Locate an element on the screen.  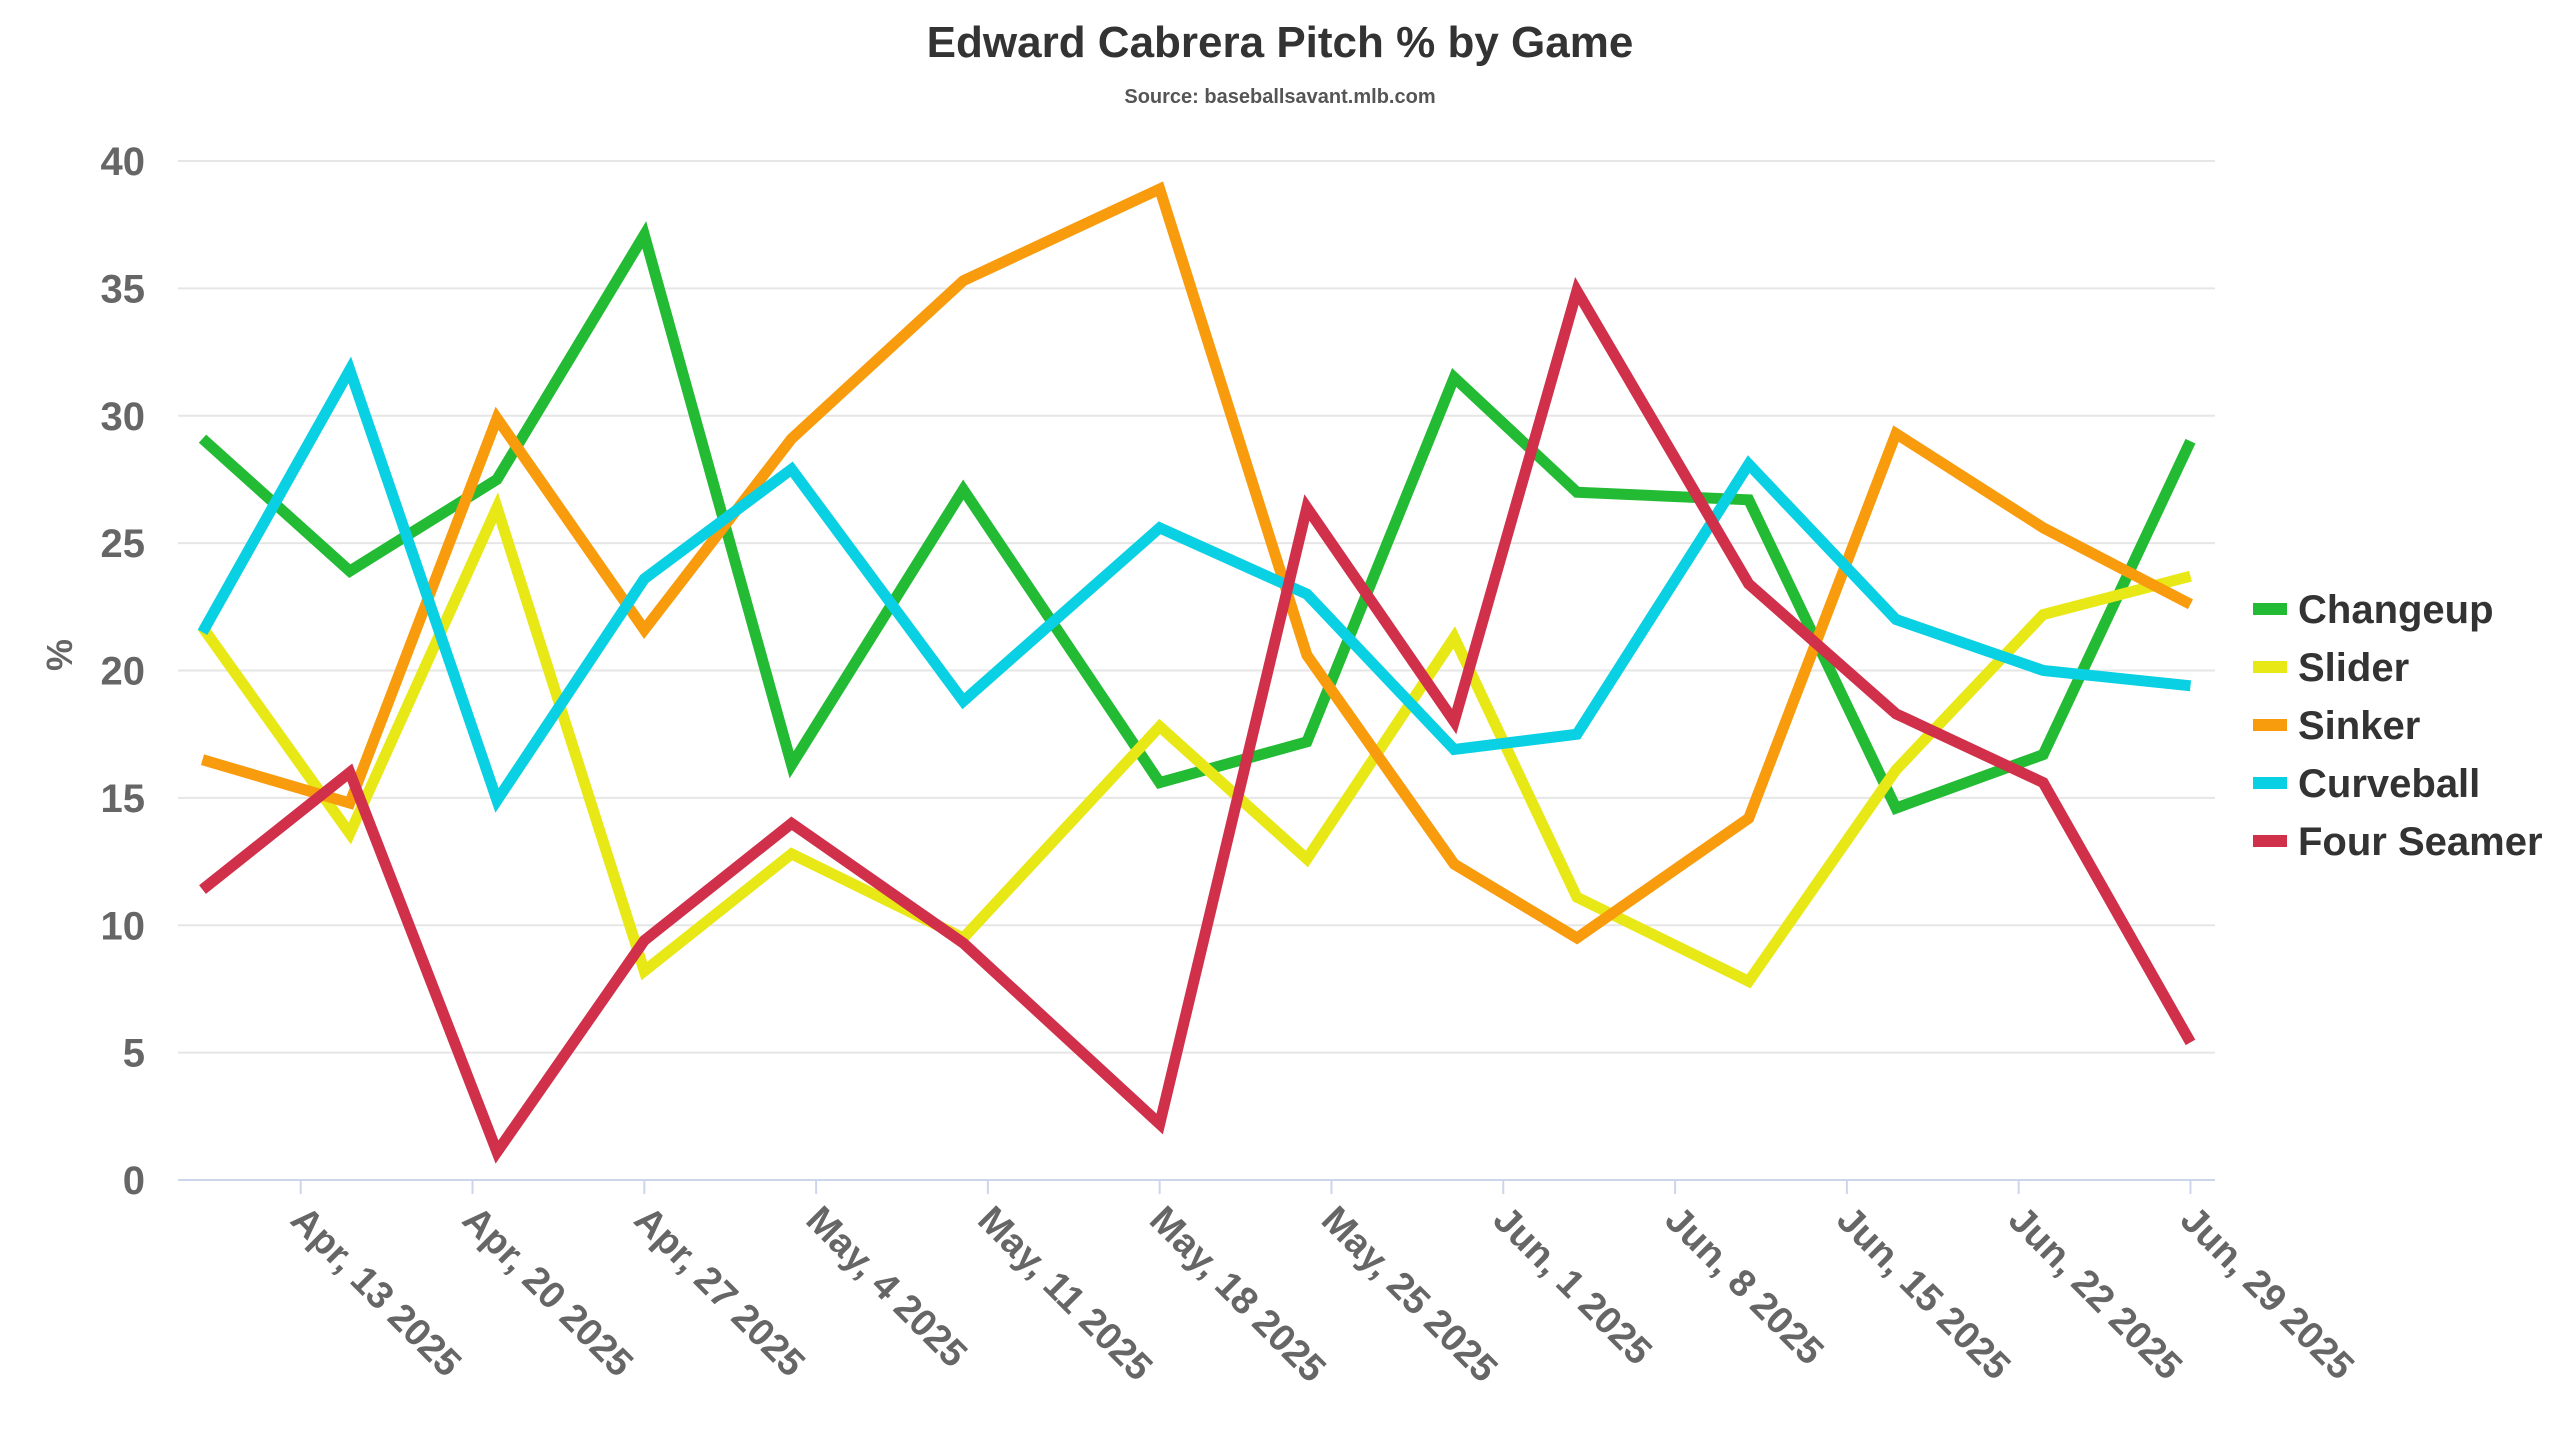
x-tick-label: Jun, 22 2025 is located at coordinates (2095, 1294).